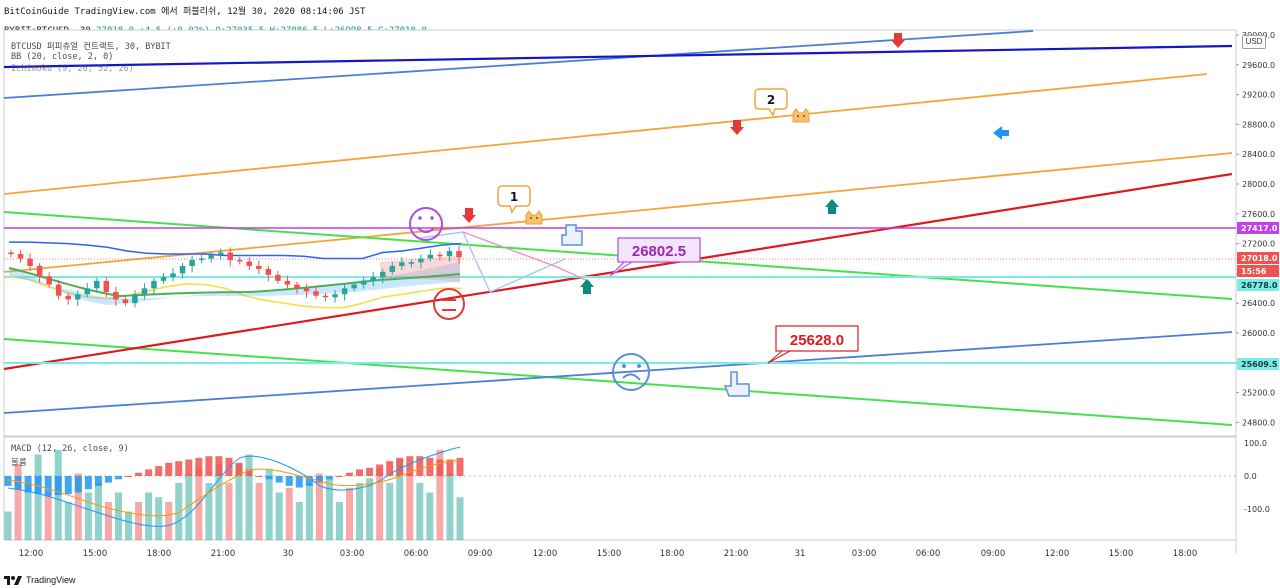  What do you see at coordinates (1258, 154) in the screenshot?
I see `y-tick-label: 28400.0` at bounding box center [1258, 154].